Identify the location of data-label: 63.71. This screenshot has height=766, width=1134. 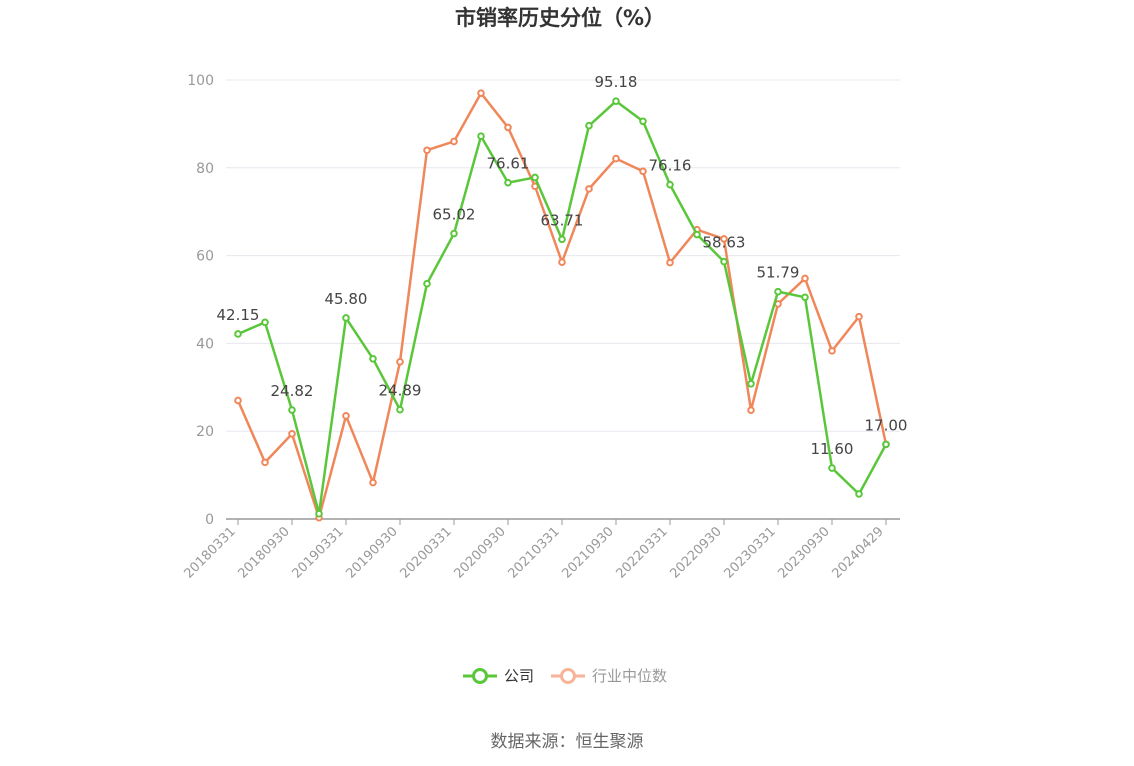
(562, 220).